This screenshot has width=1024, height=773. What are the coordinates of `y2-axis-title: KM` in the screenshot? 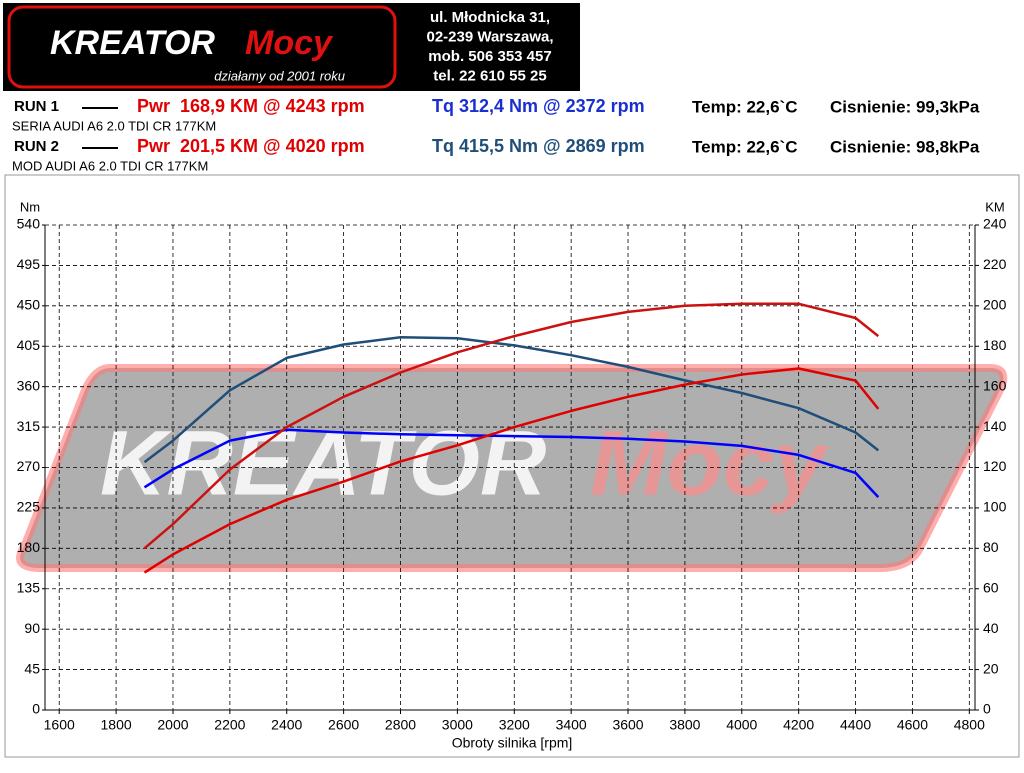 It's located at (995, 206).